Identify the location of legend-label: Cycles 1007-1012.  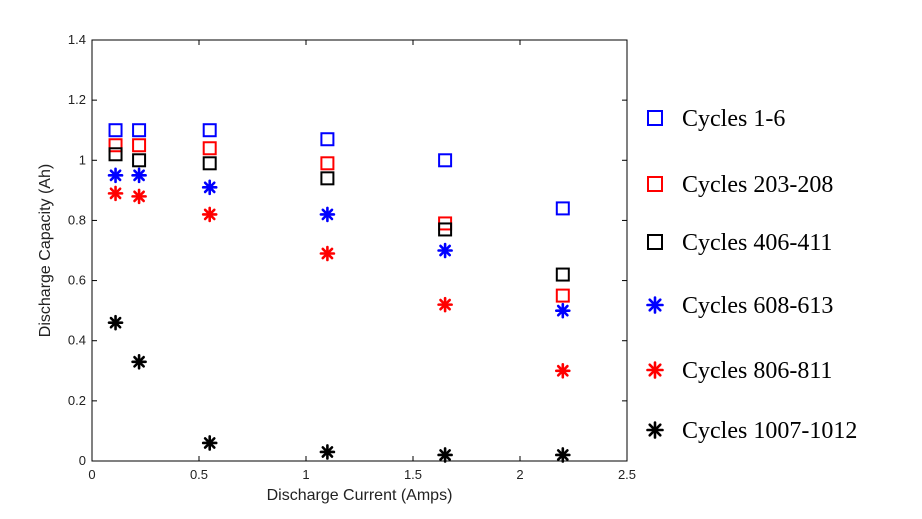
(769, 431).